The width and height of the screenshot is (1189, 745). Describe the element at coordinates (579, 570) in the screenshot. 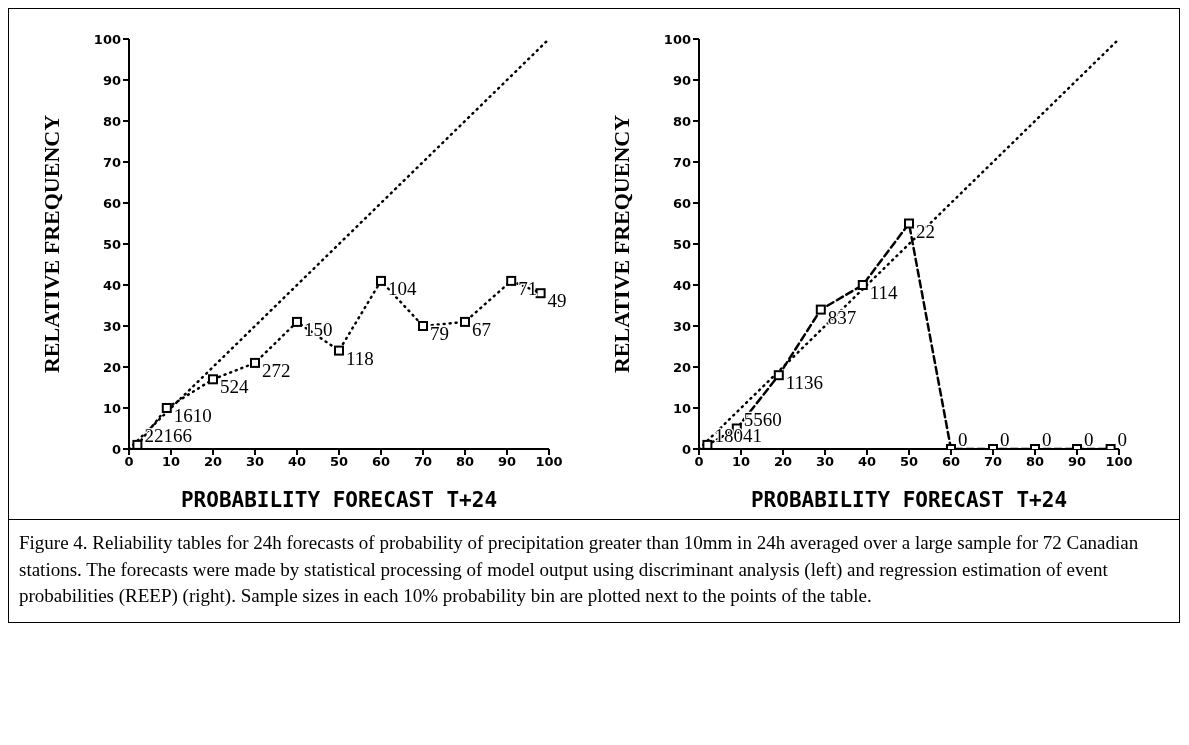

I see `caption: Figure 4. Reliability tables for 24h forecasts of probability of precipitation greater than 10mm in 24h averaged over a large sample for 72 Canadian stations. The forecasts were made by statistical processing of model output using discriminant analysis (left) and regression estimation of event probabilities (REEP) (right). Sample sizes in each 10% probability bin are plotted next to the points of the table.` at that location.